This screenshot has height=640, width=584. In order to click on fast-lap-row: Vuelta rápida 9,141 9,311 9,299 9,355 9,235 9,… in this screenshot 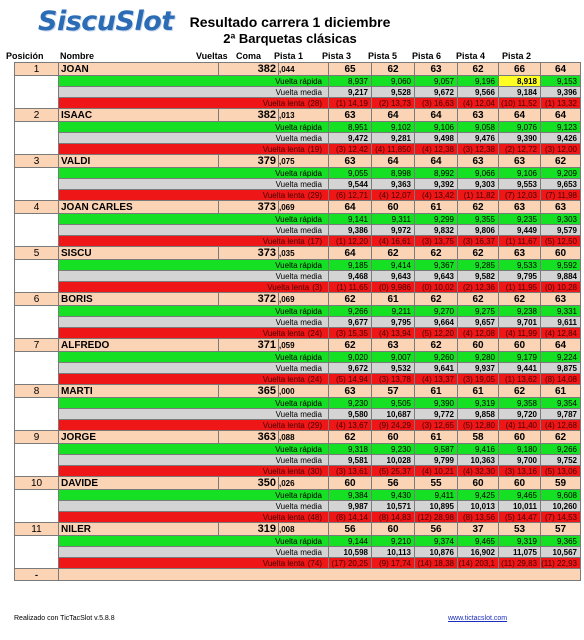, I will do `click(297, 219)`.